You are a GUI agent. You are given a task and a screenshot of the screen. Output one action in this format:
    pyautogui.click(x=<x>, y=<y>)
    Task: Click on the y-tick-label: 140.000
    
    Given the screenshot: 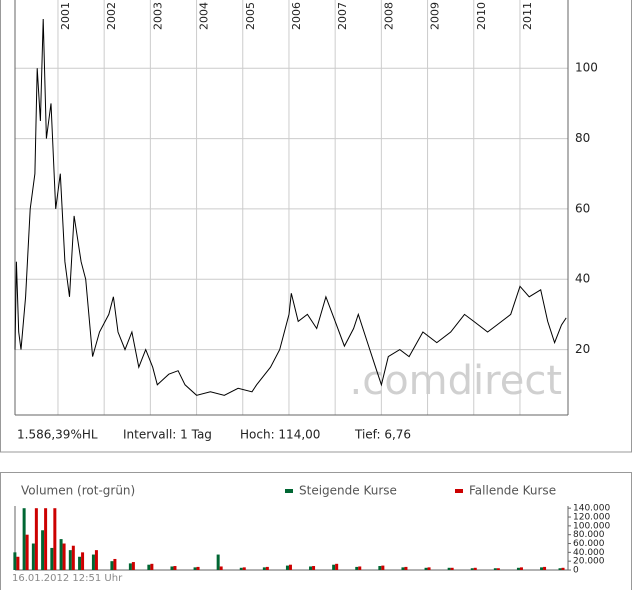 What is the action you would take?
    pyautogui.click(x=591, y=509)
    